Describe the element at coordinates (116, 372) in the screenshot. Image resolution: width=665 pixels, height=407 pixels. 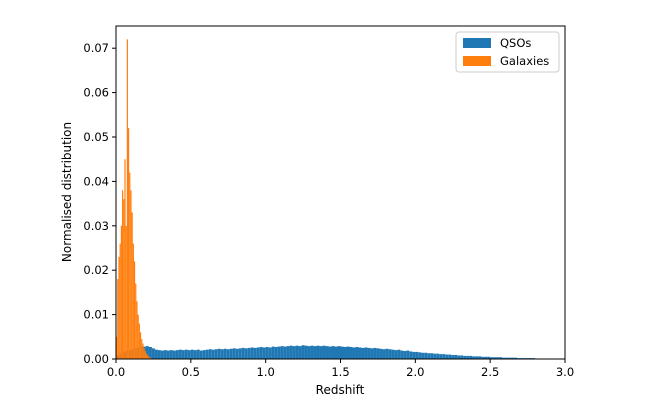
I see `x-tick-label: 0.0` at that location.